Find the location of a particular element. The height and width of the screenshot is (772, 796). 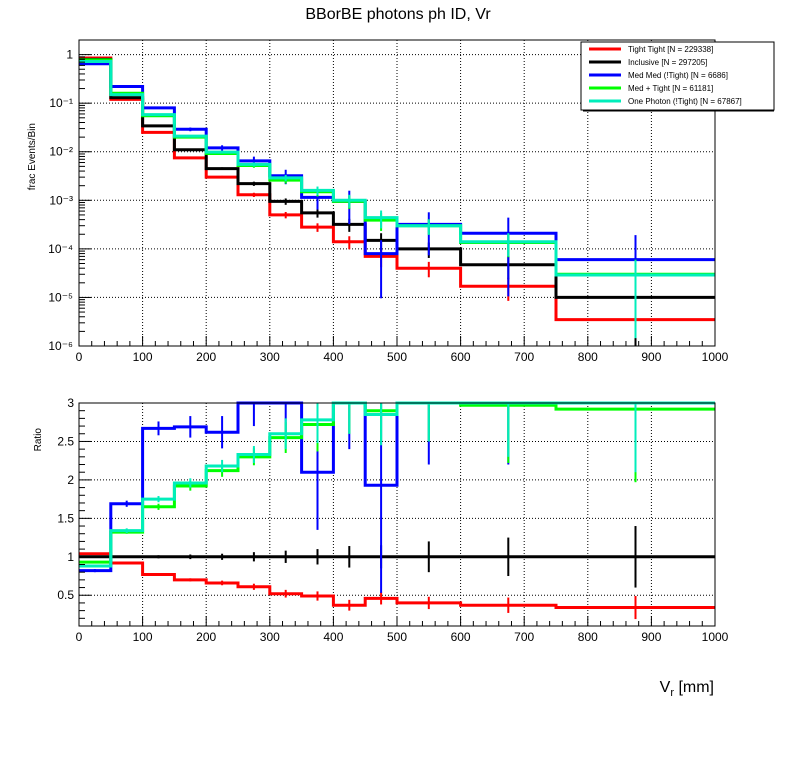

top-y-tick-label: 10⁻⁵ is located at coordinates (60, 297).